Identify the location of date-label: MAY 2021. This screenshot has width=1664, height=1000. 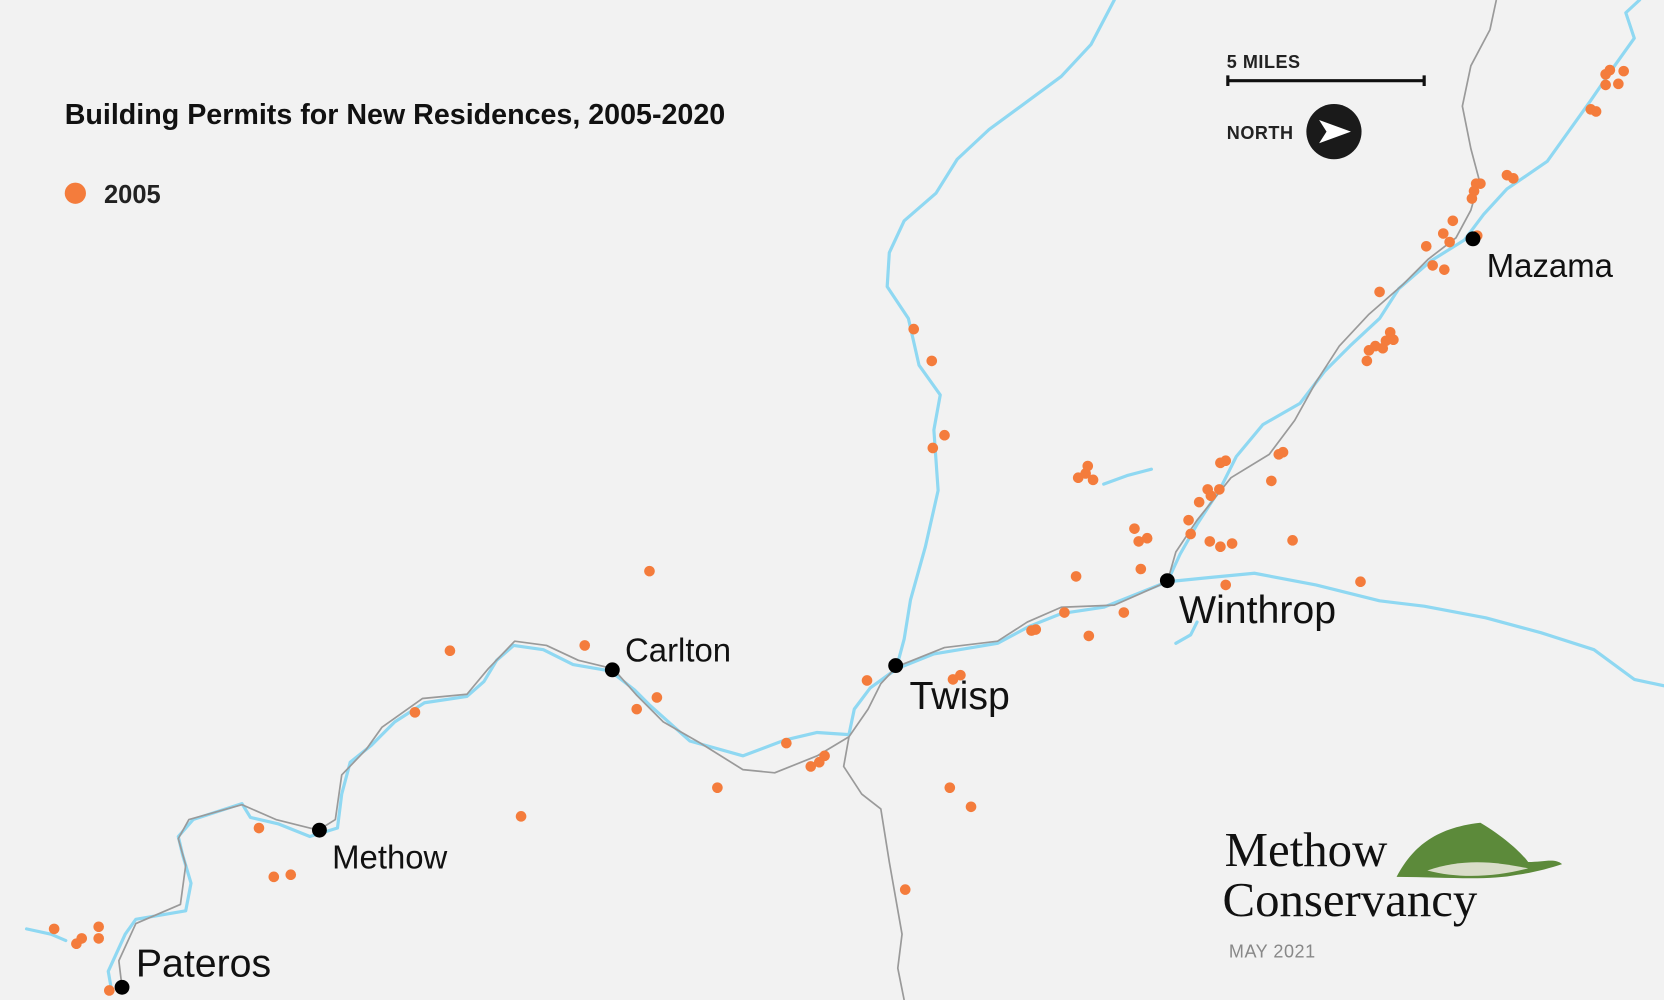
(1272, 952).